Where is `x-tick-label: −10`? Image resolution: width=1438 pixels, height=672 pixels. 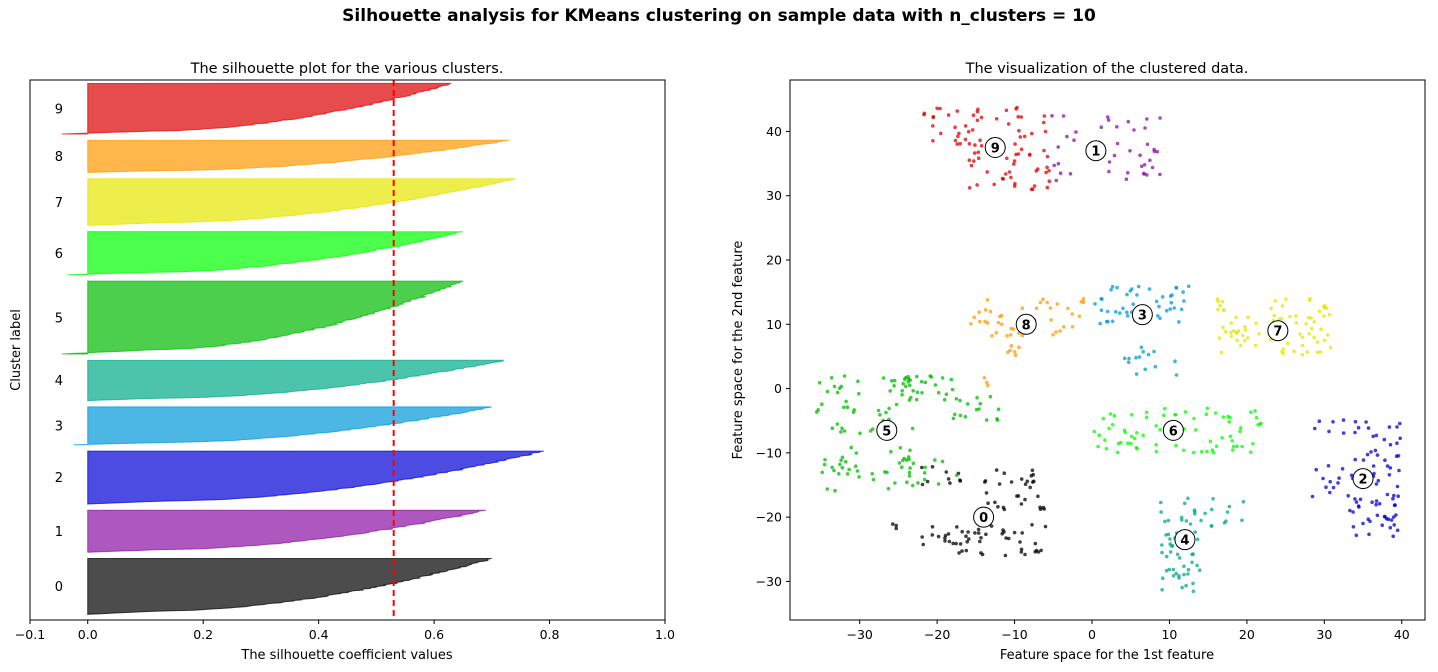
x-tick-label: −10 is located at coordinates (1014, 634).